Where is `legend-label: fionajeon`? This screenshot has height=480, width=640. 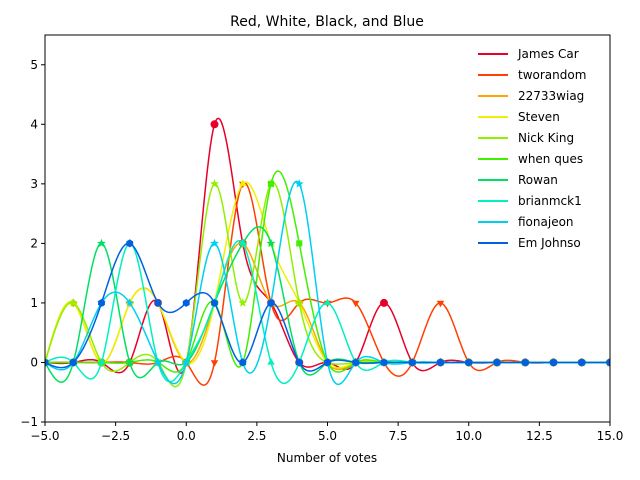 legend-label: fionajeon is located at coordinates (546, 222).